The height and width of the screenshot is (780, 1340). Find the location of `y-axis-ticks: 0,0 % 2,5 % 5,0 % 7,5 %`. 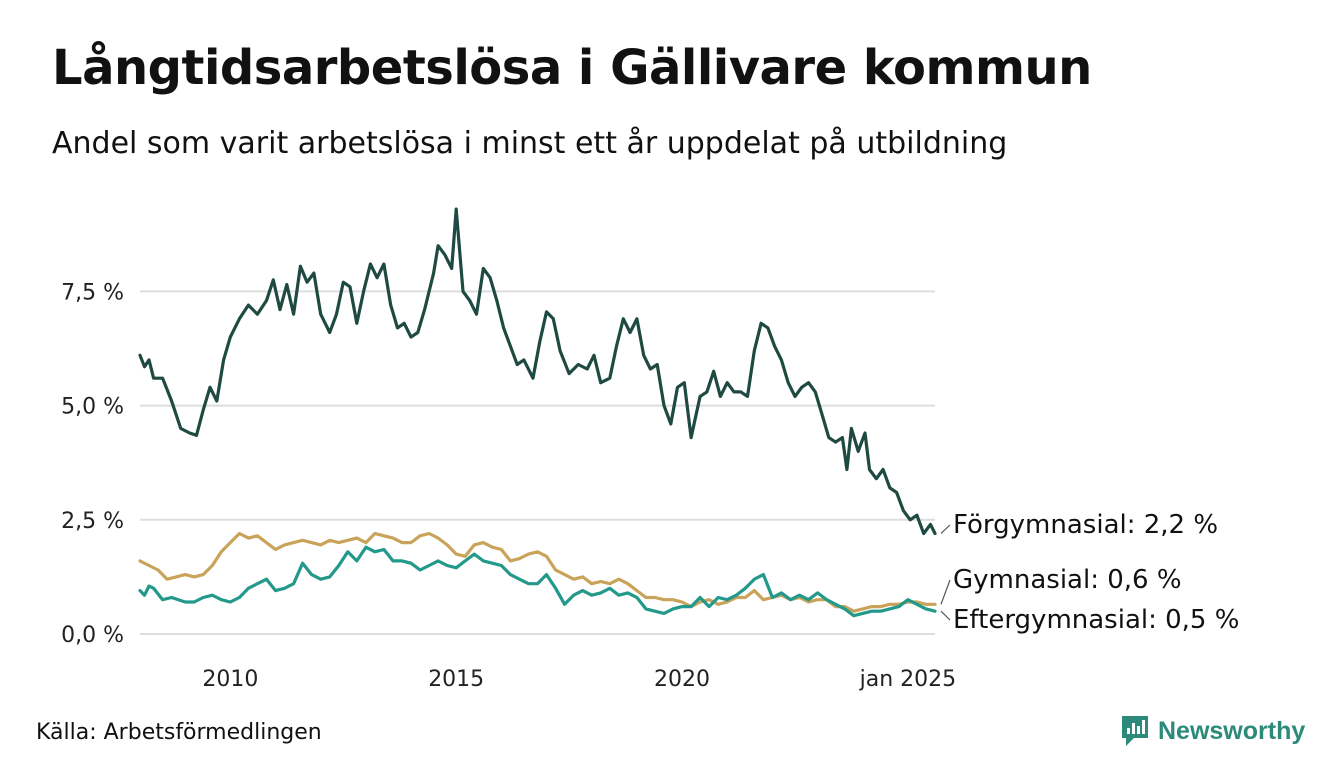

y-axis-ticks: 0,0 % 2,5 % 5,0 % 7,5 % is located at coordinates (92, 464).